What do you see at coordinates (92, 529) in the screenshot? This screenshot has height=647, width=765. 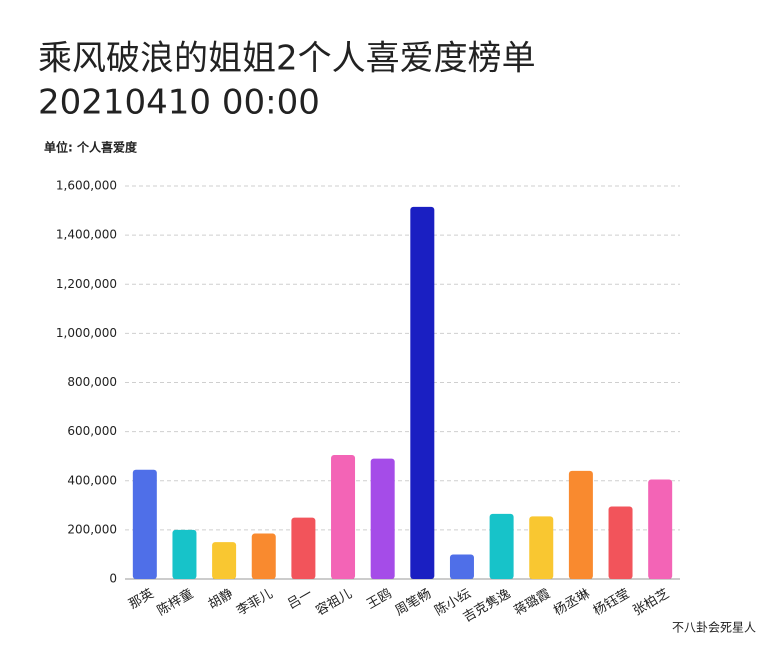 I see `y-tick-label: 200,000` at bounding box center [92, 529].